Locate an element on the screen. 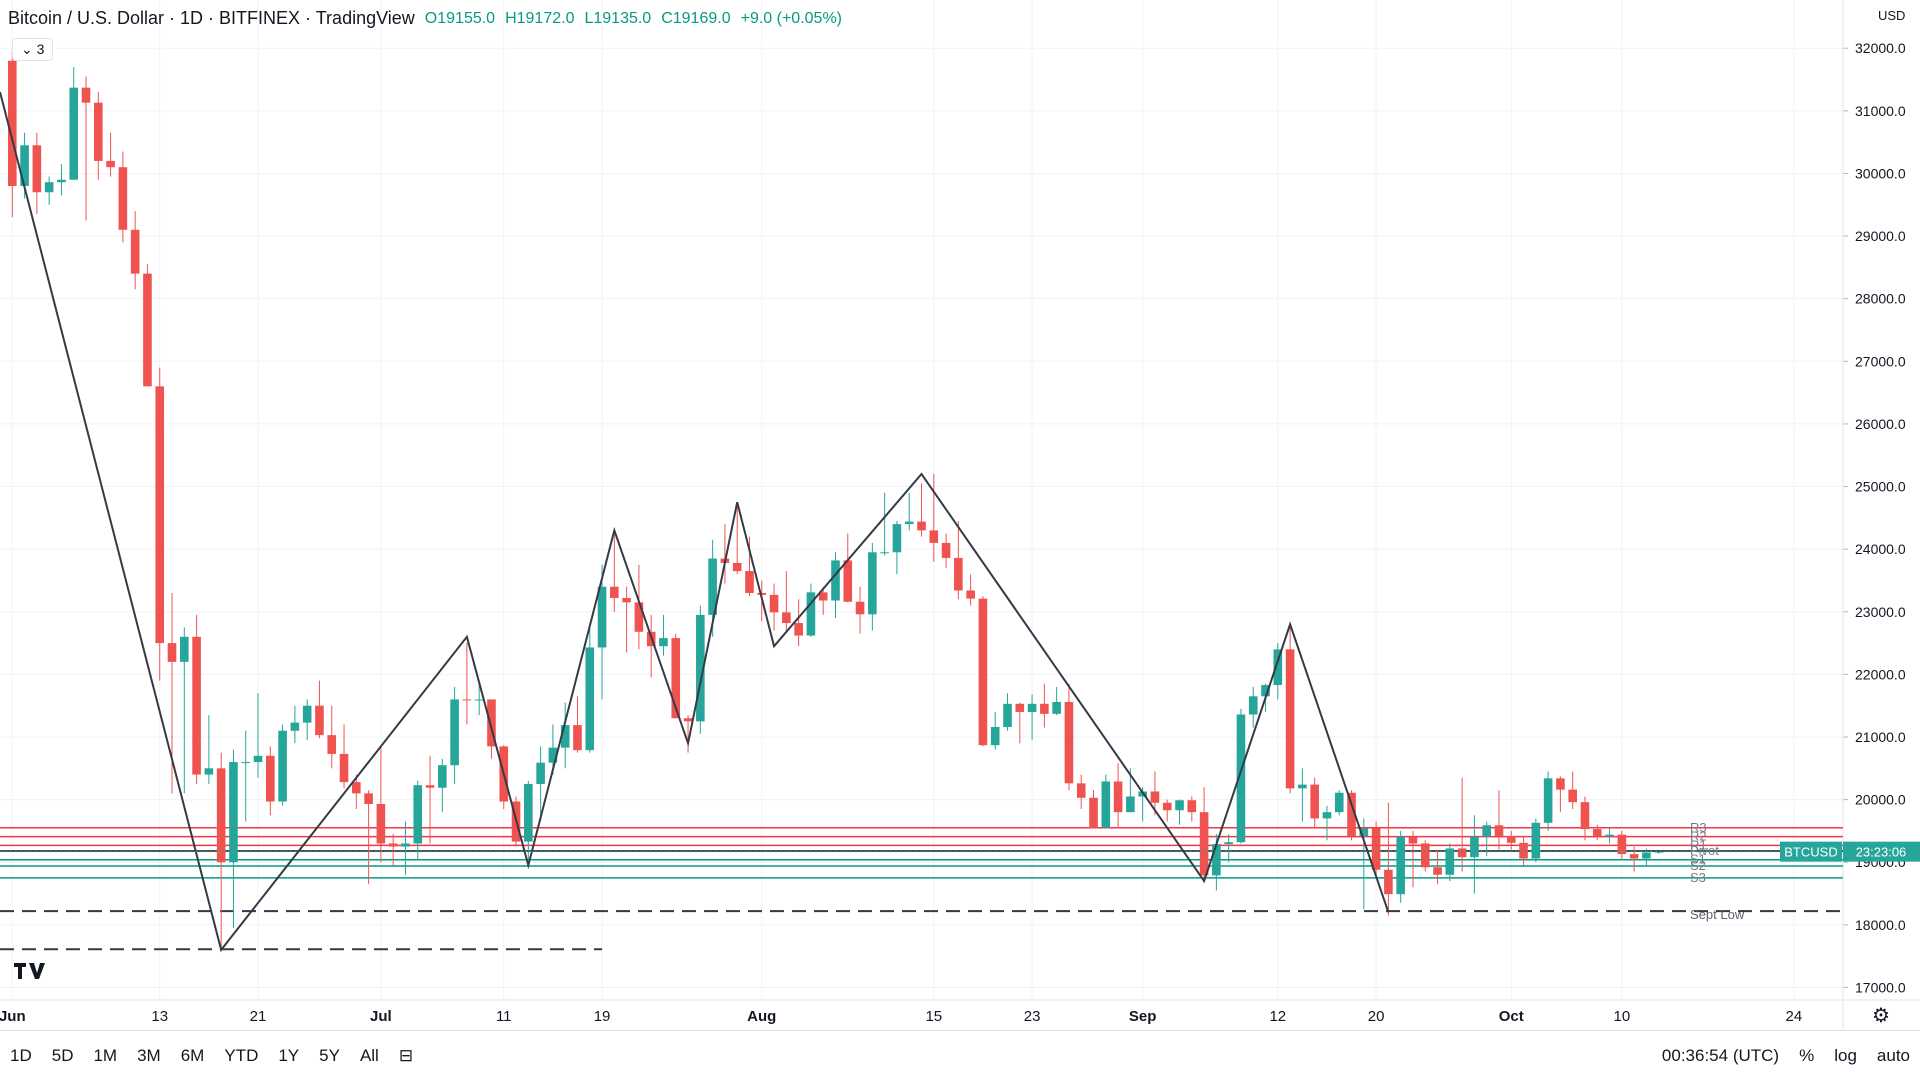  x-tick-label: Aug is located at coordinates (761, 1016).